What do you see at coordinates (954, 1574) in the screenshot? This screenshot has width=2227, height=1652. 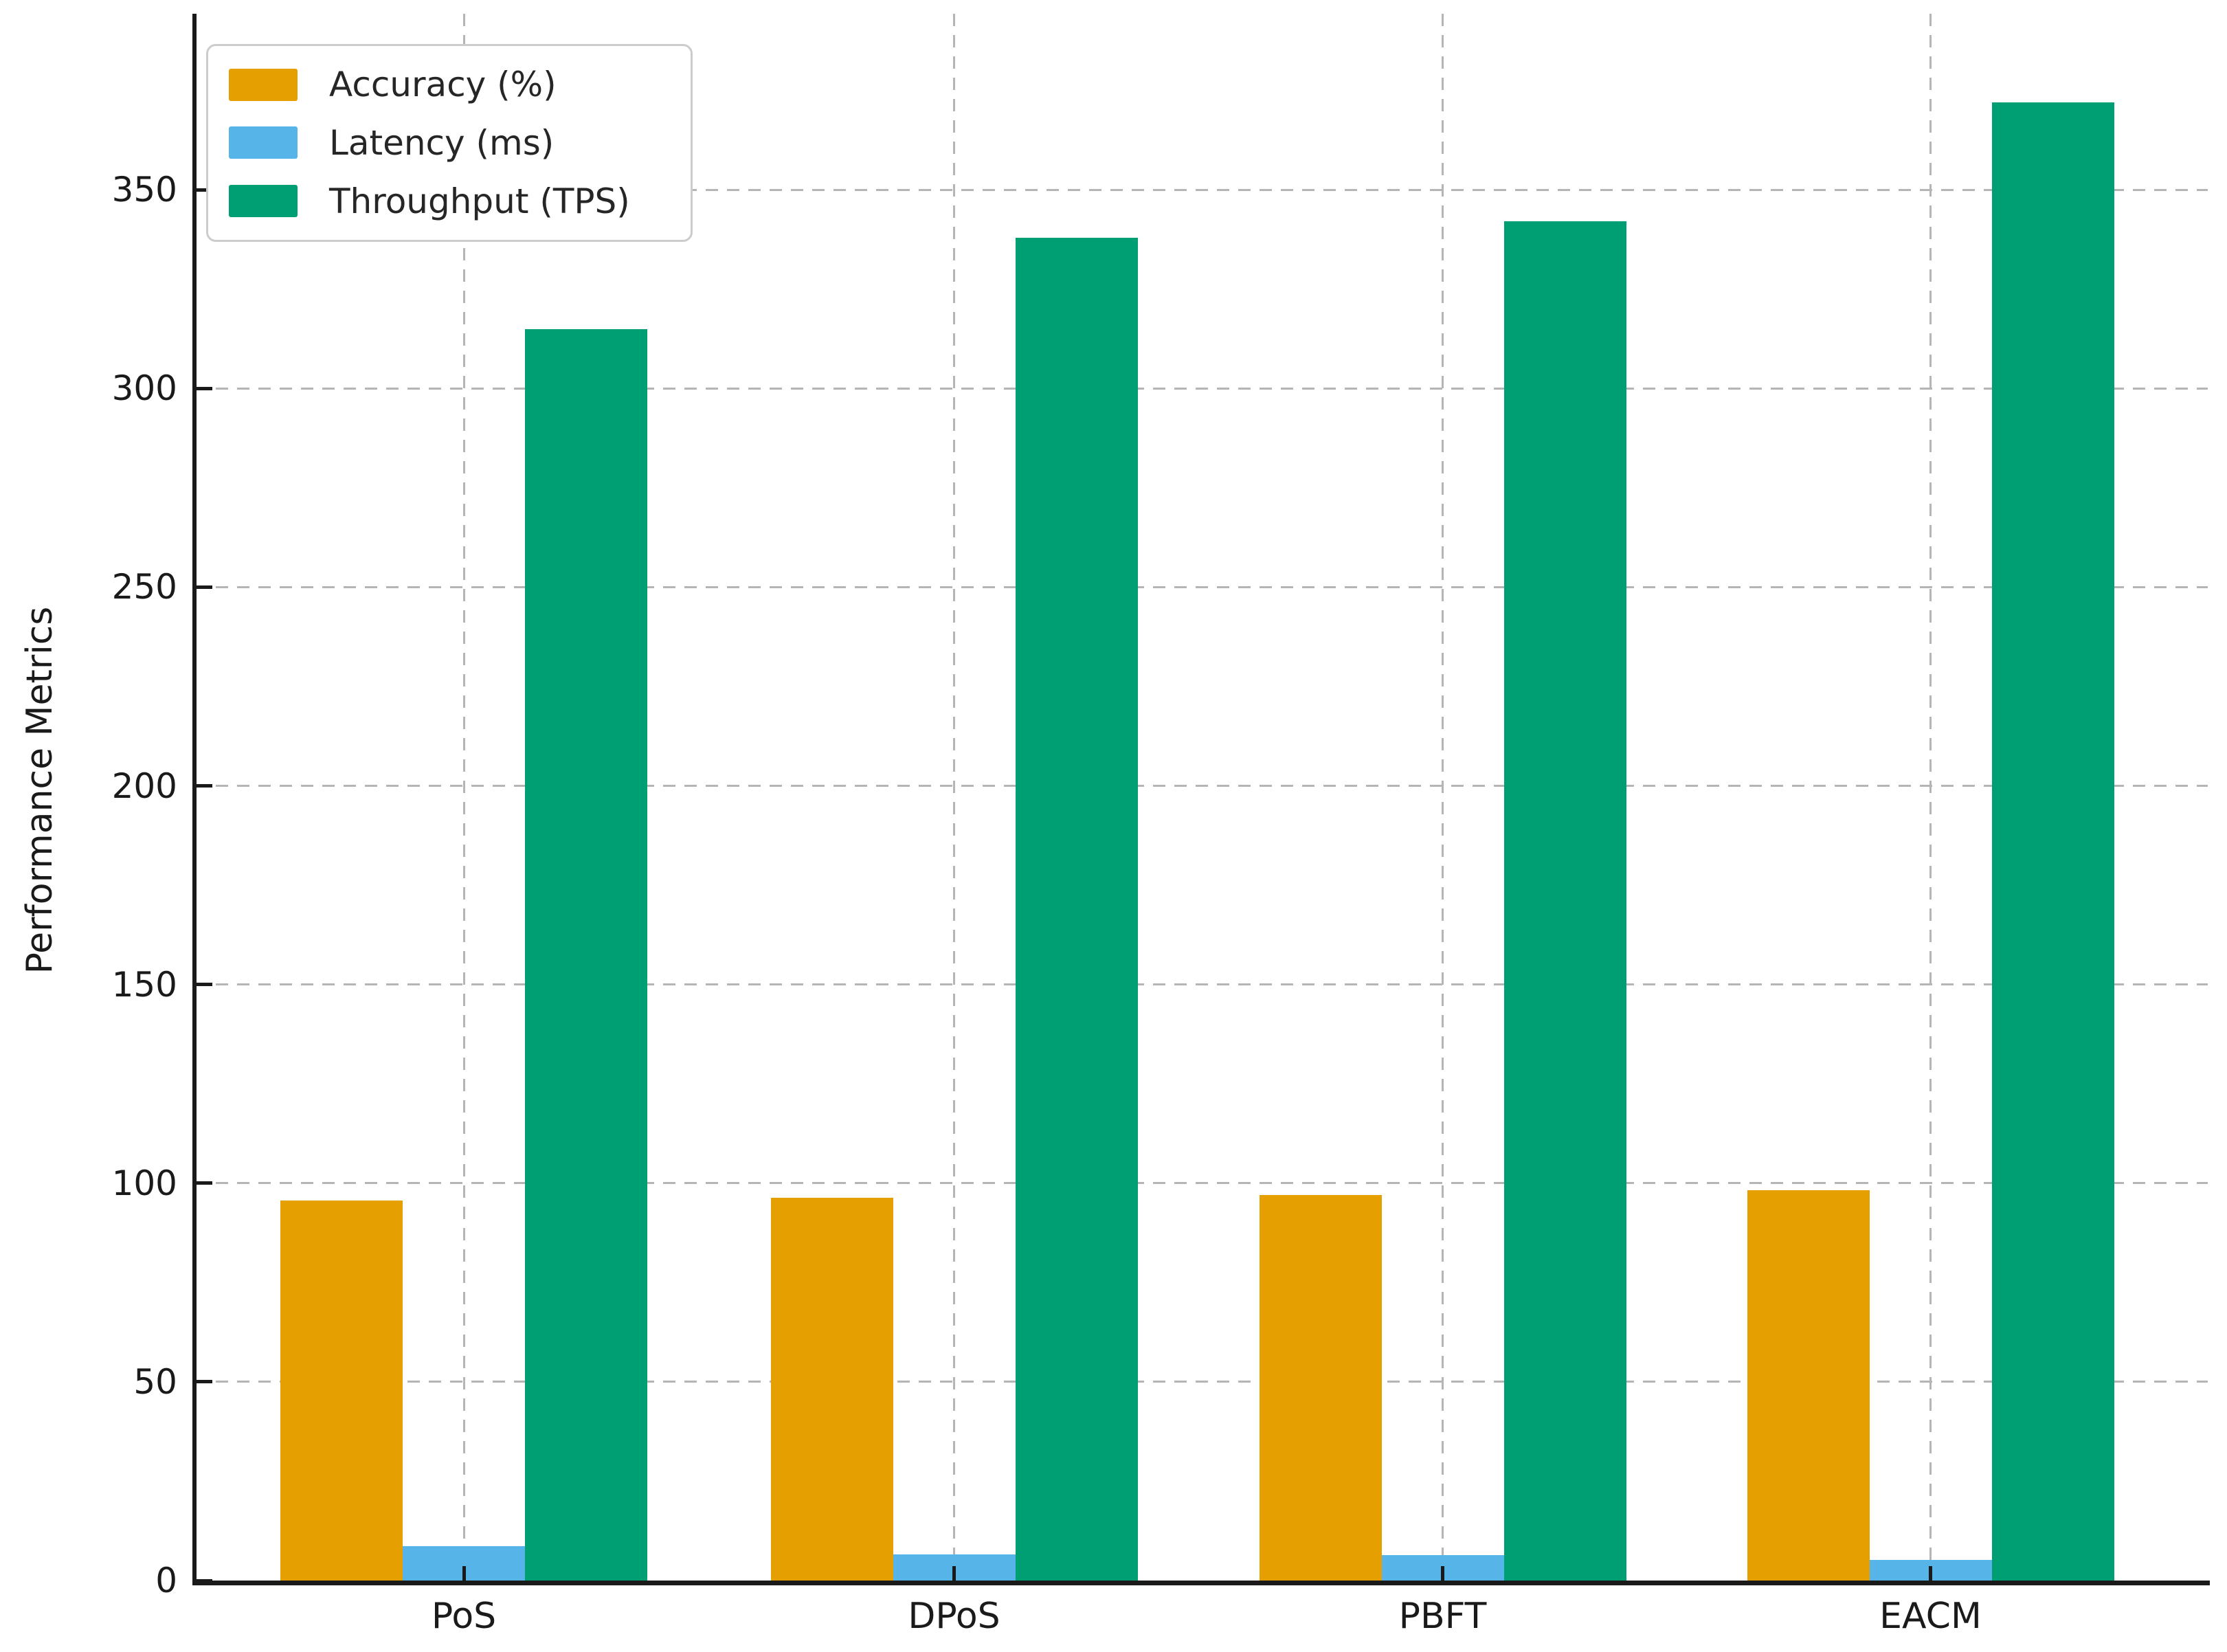 I see `x-tick-DPoS` at bounding box center [954, 1574].